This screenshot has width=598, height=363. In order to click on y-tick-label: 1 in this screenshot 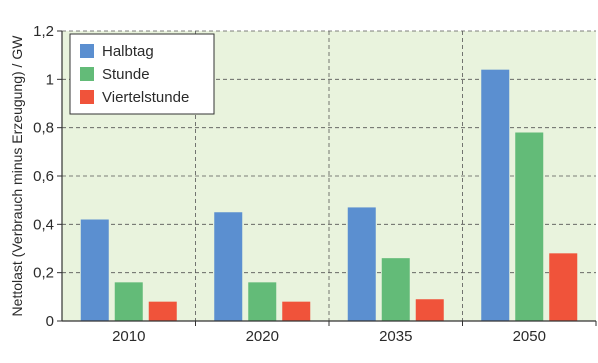, I will do `click(50, 79)`.